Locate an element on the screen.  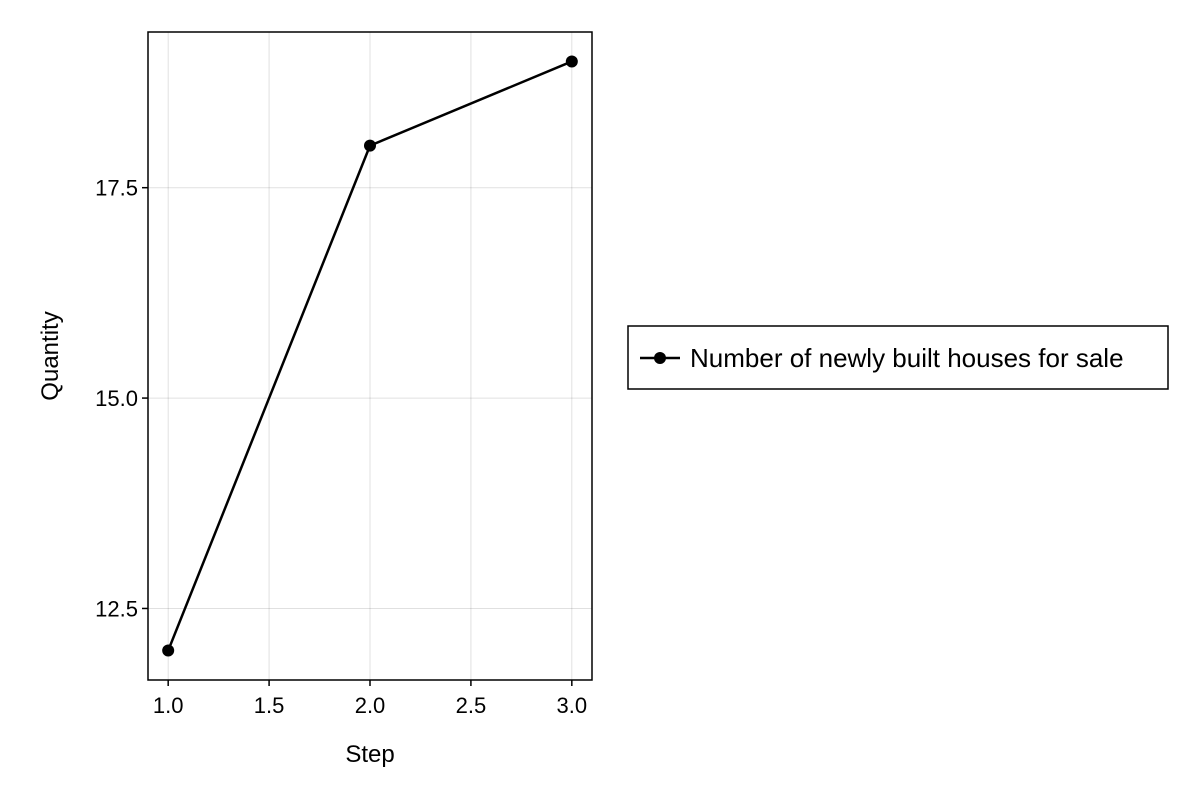
x-tick-label: 1.0 is located at coordinates (168, 705).